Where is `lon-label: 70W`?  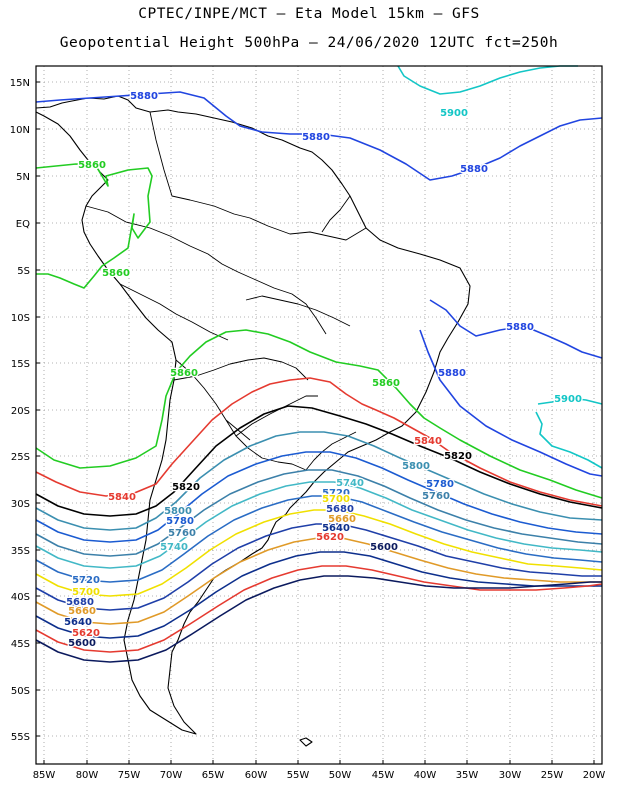 lon-label: 70W is located at coordinates (171, 775).